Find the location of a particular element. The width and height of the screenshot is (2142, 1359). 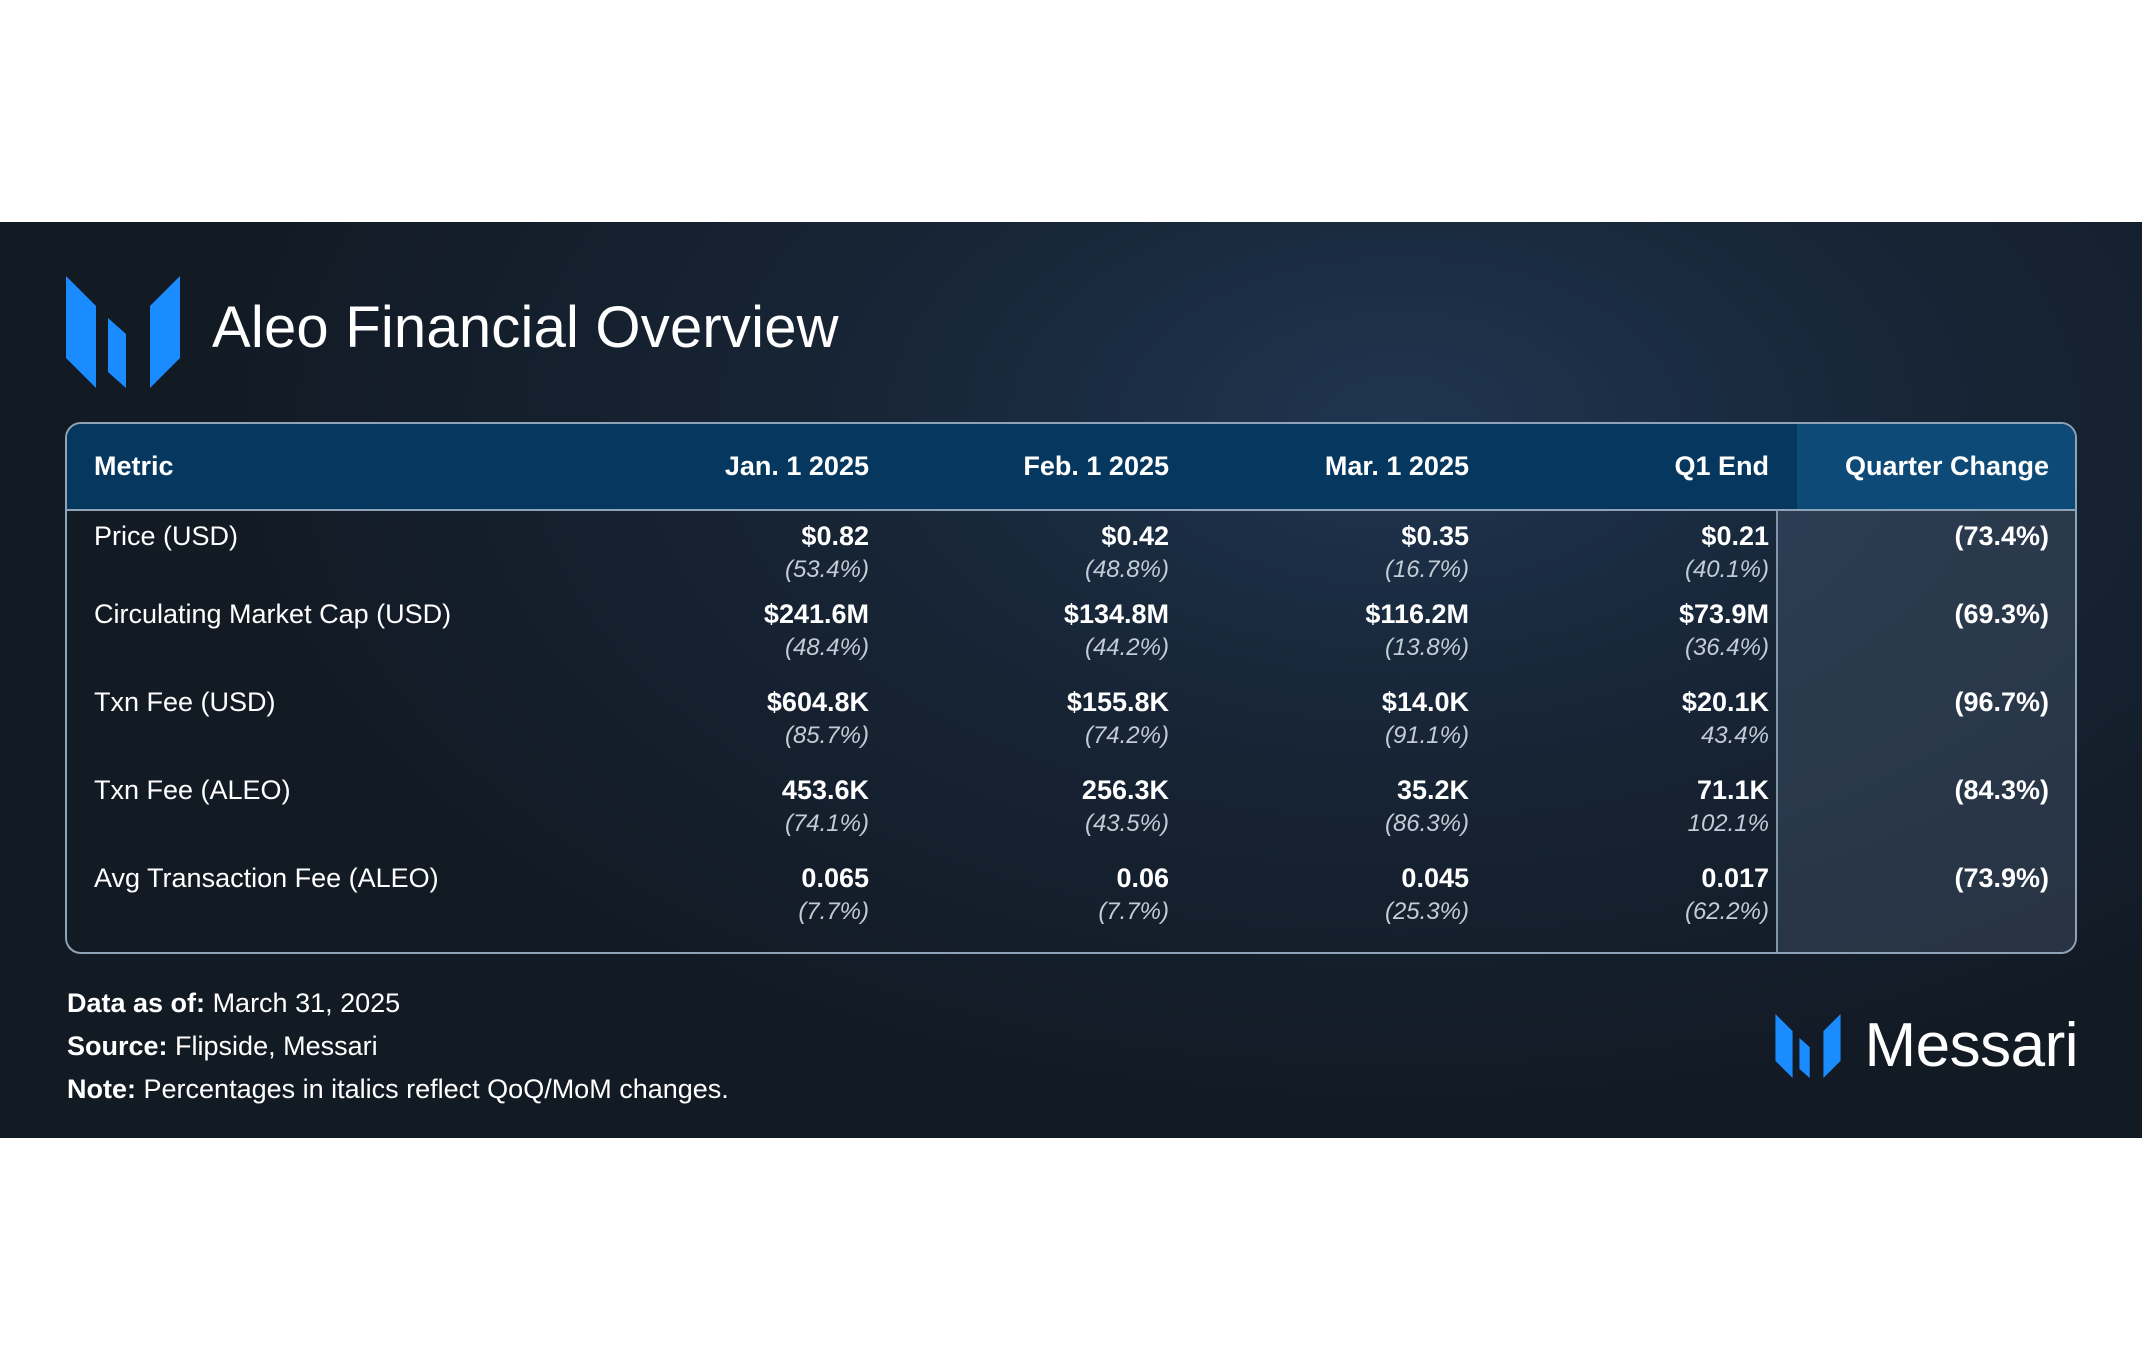

brand-logo: Messari is located at coordinates (1926, 1046).